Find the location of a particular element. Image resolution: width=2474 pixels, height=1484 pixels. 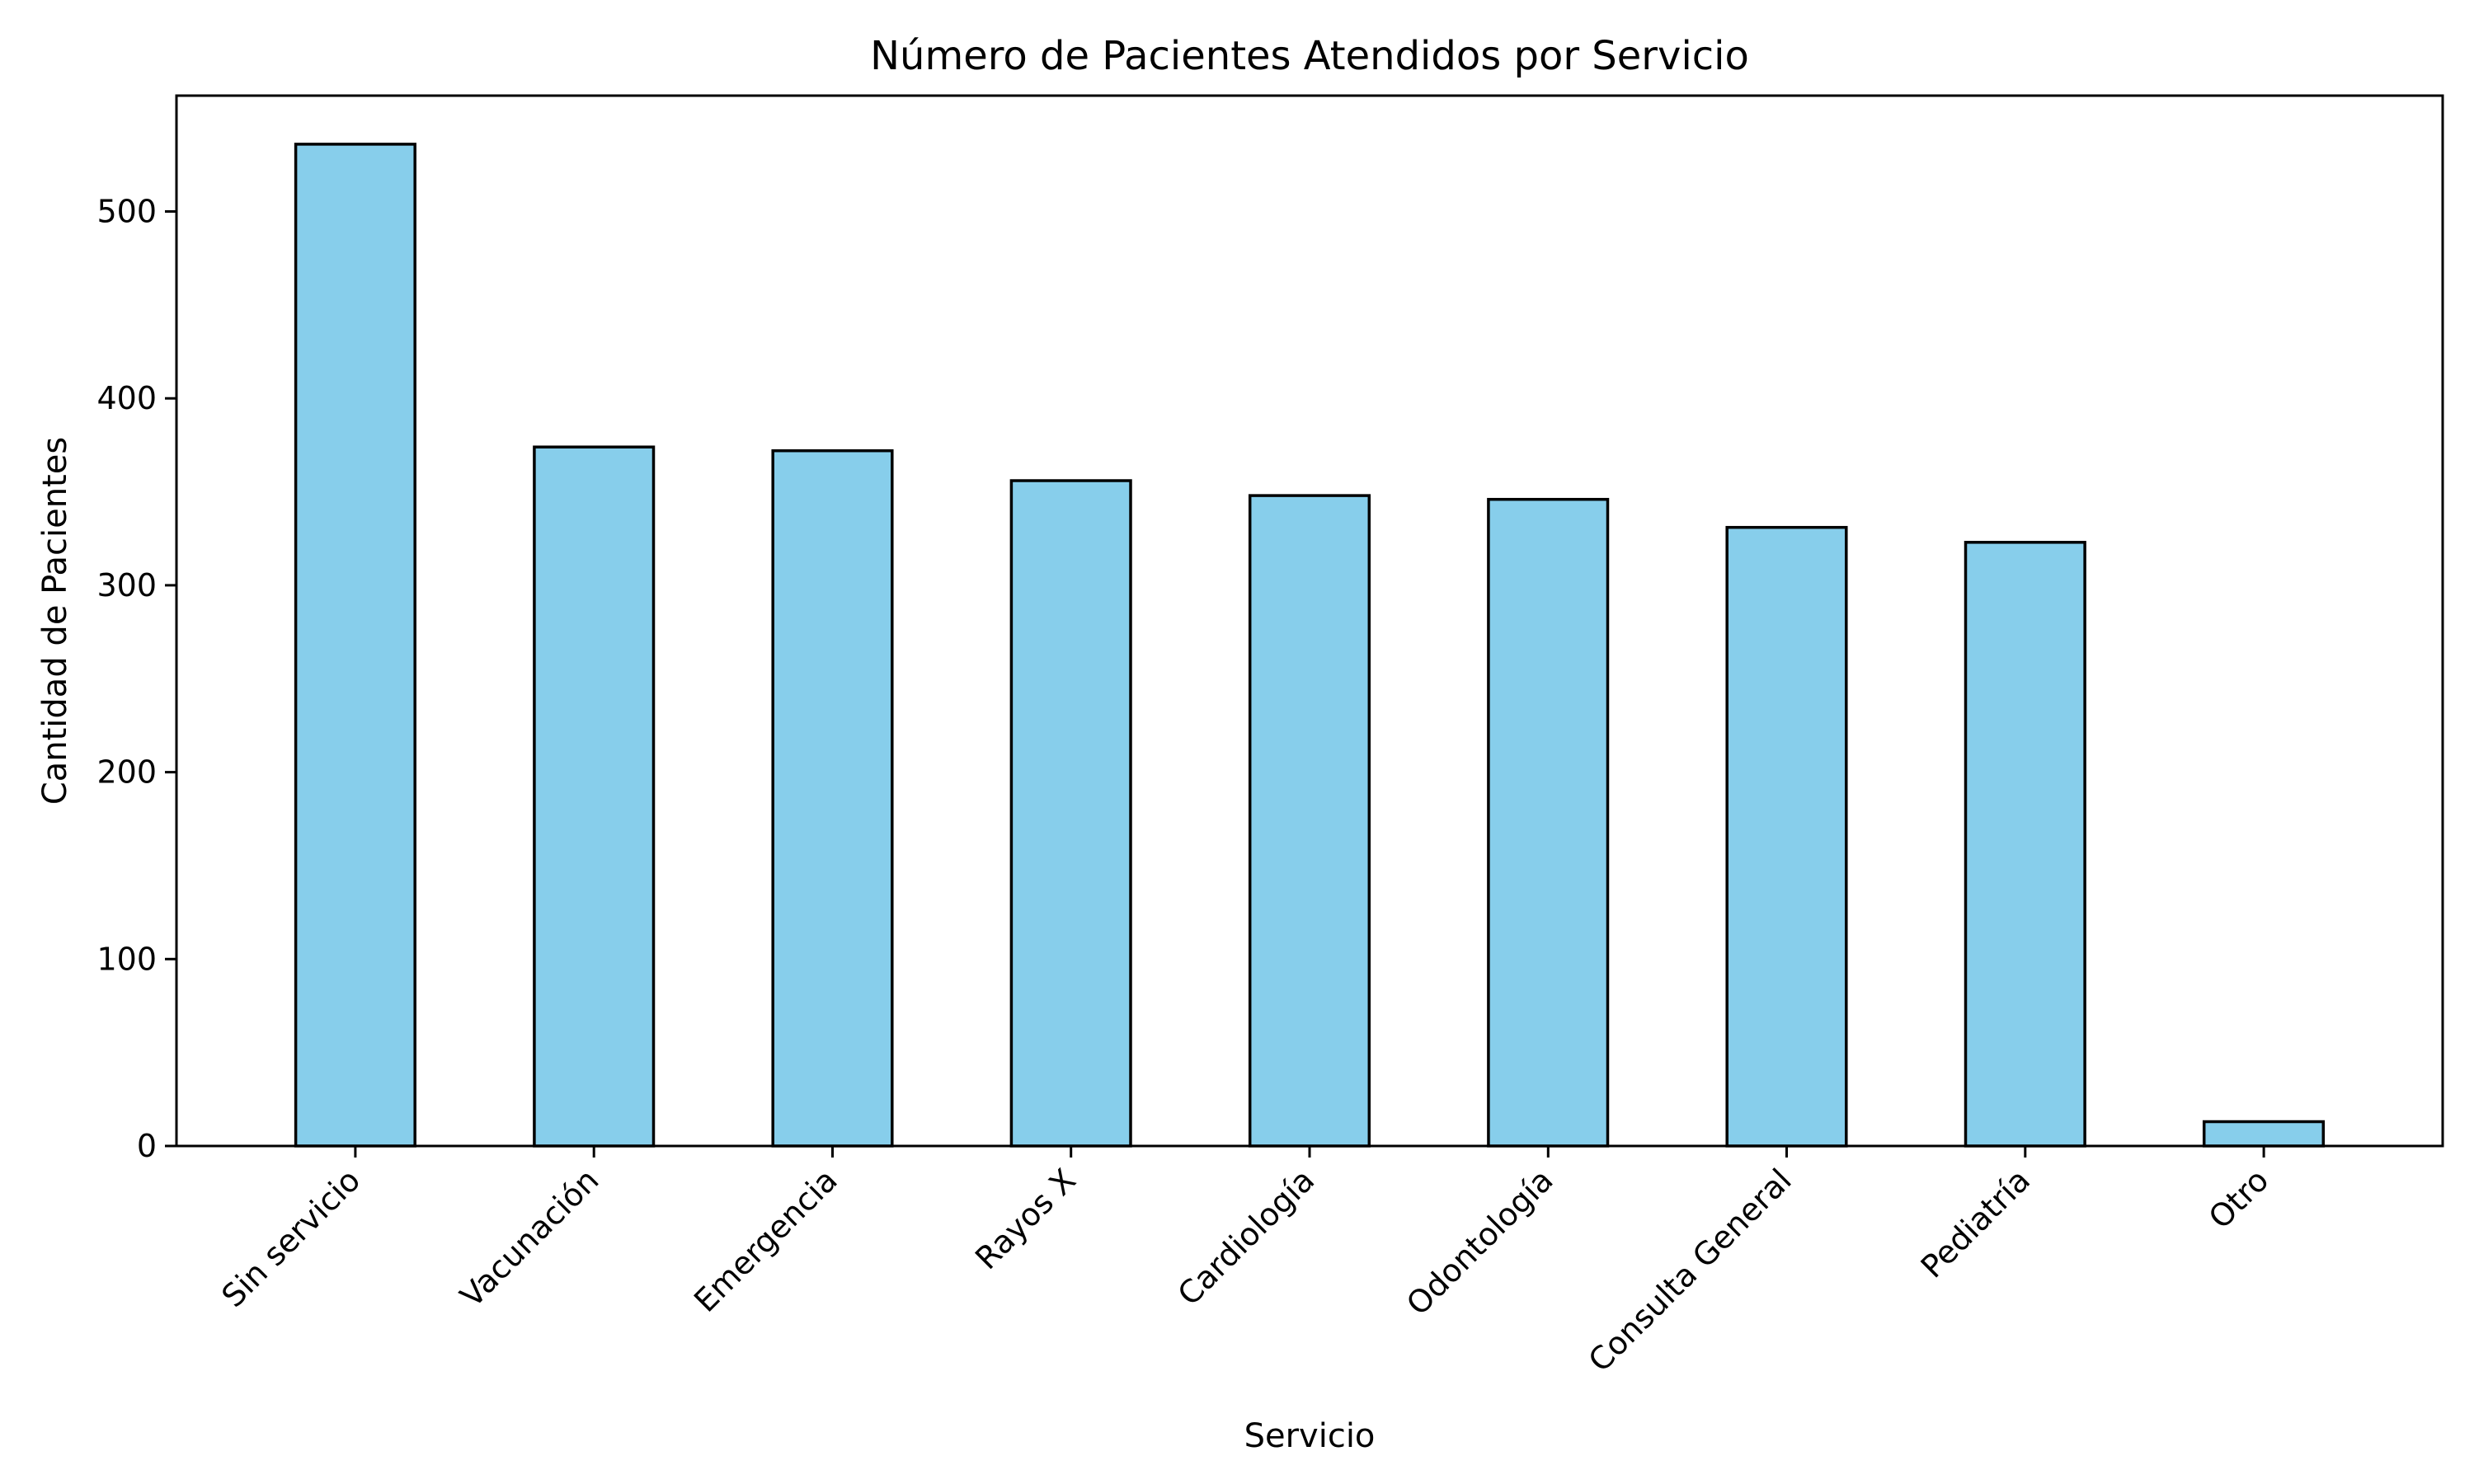

y-tick-label-4: 400 is located at coordinates (126, 398).